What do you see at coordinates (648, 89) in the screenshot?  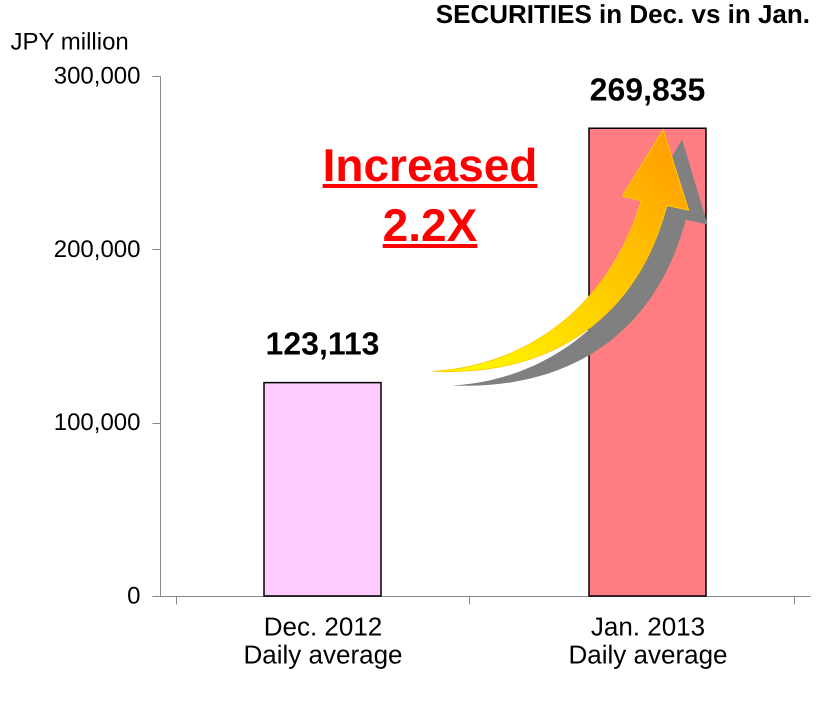 I see `data-label: 269,835` at bounding box center [648, 89].